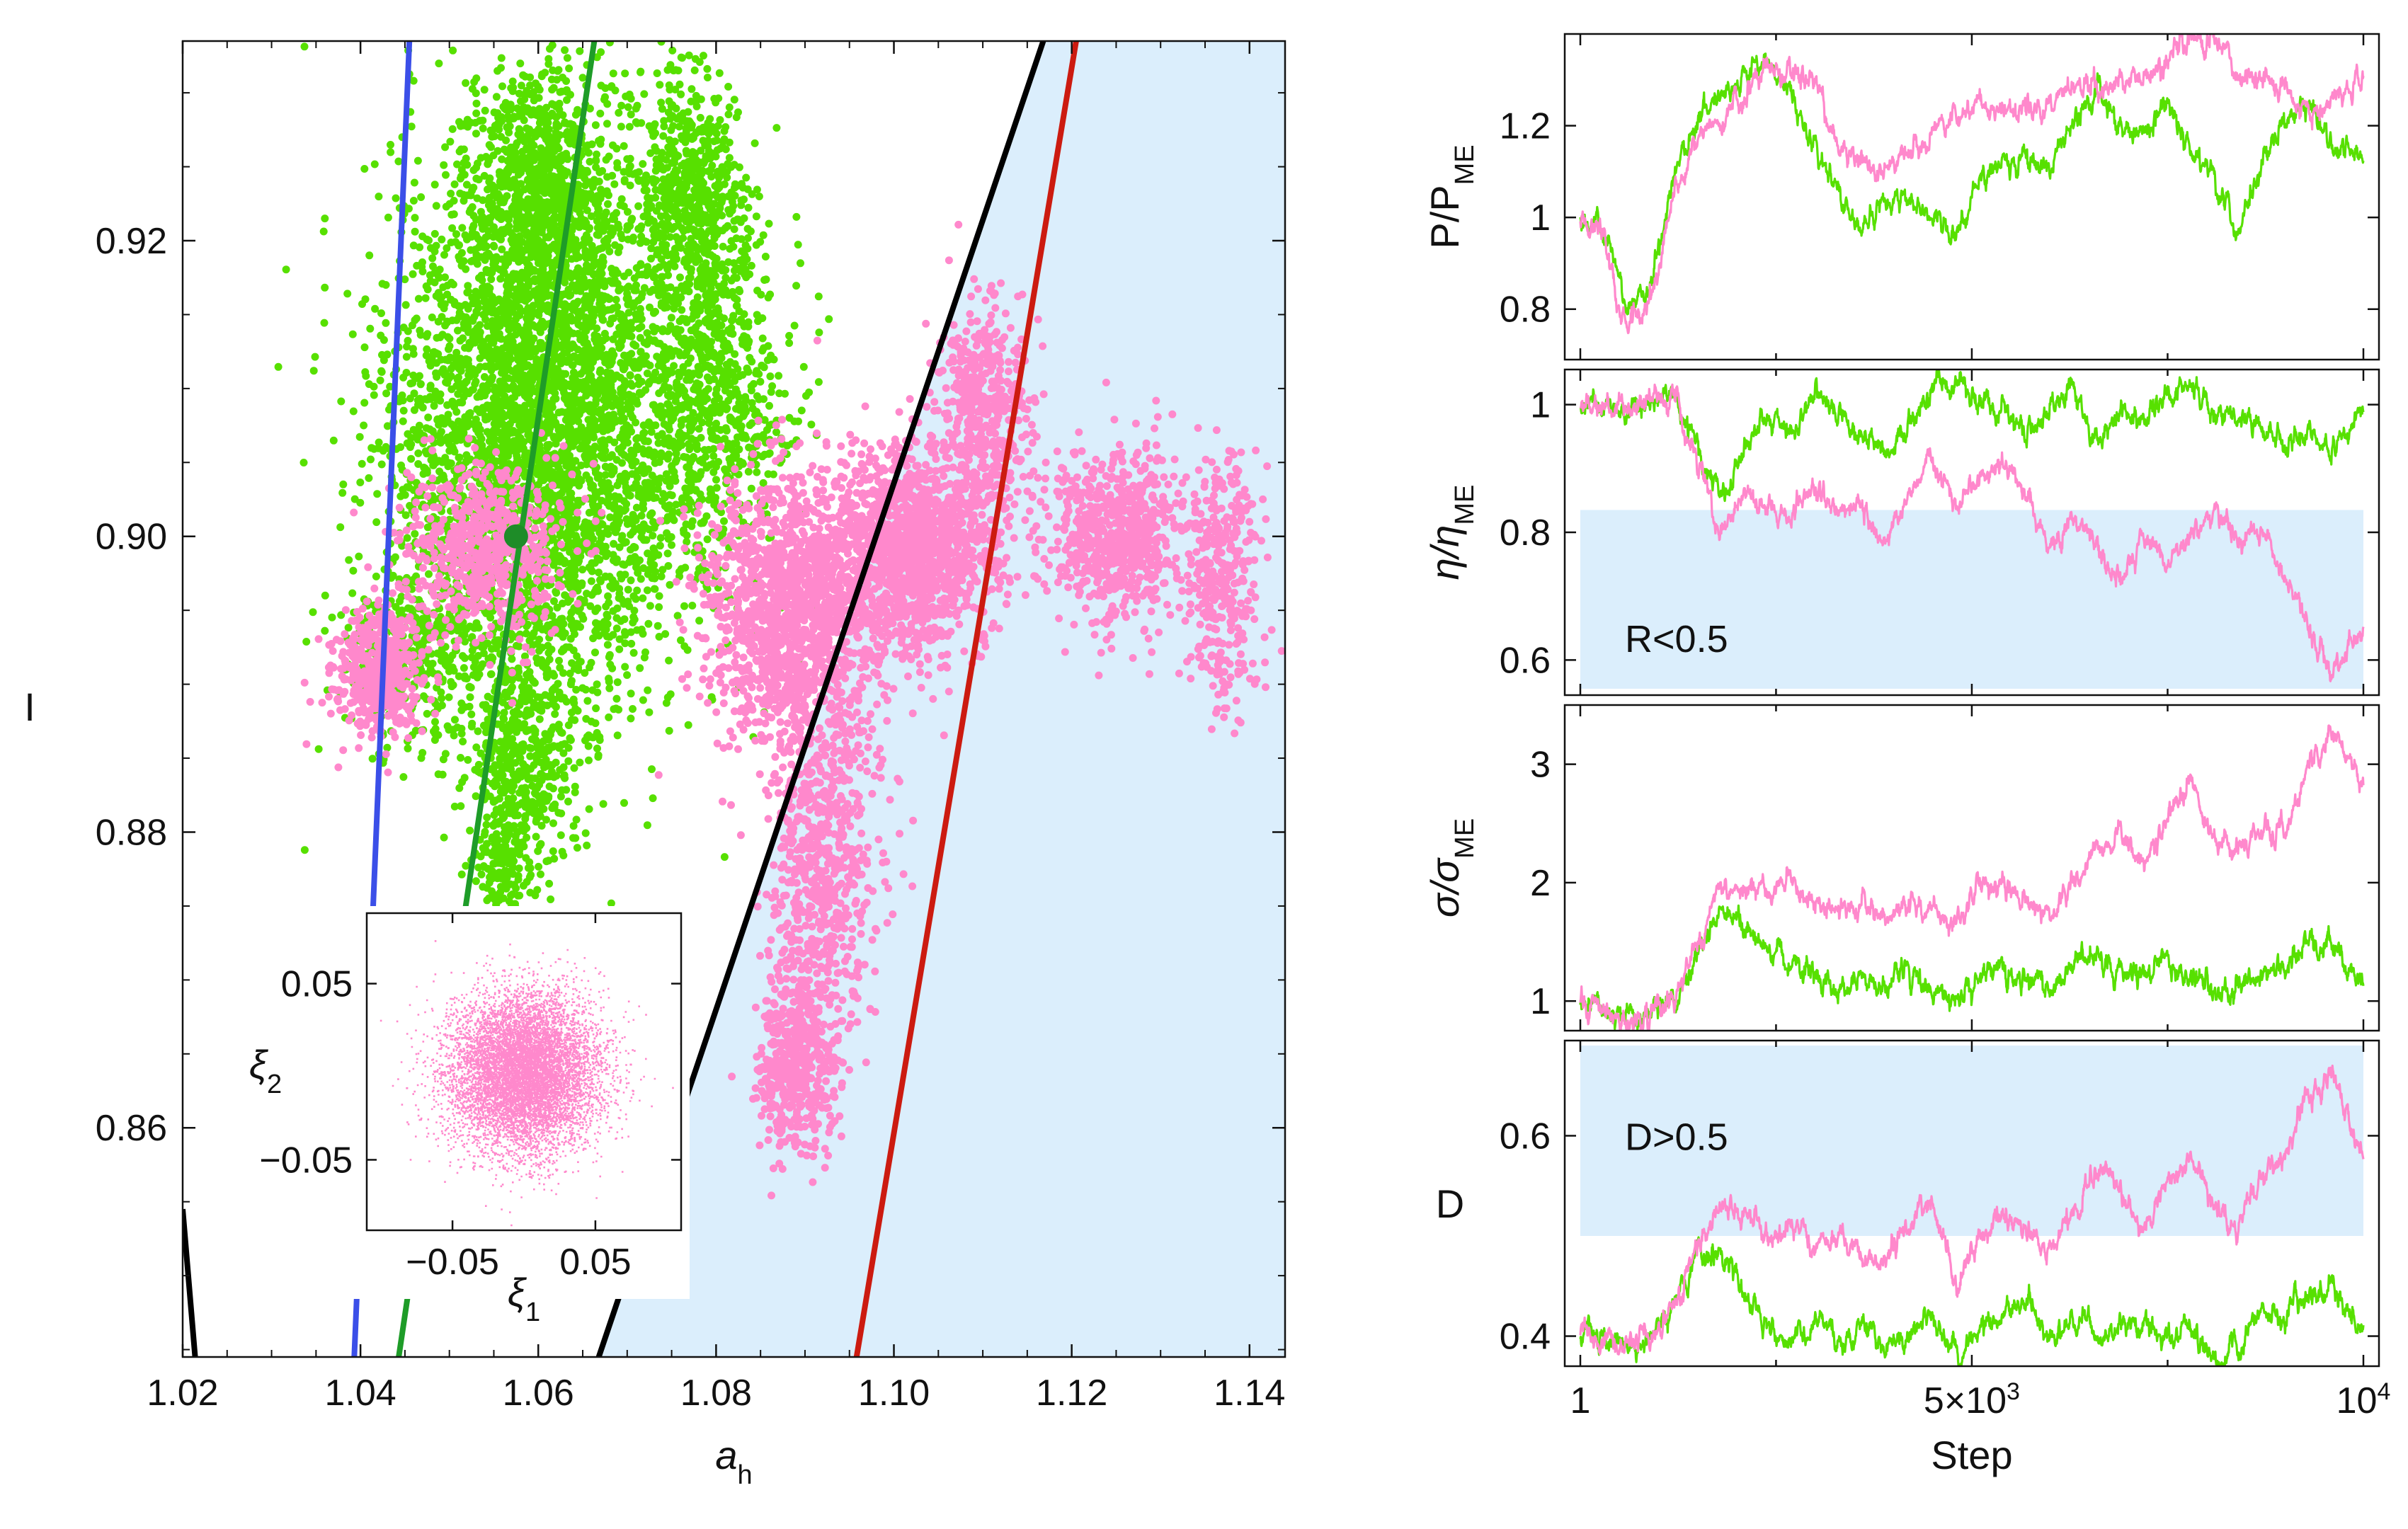  What do you see at coordinates (1525, 1337) in the screenshot?
I see `dispersion-y-tick-label: 0.4` at bounding box center [1525, 1337].